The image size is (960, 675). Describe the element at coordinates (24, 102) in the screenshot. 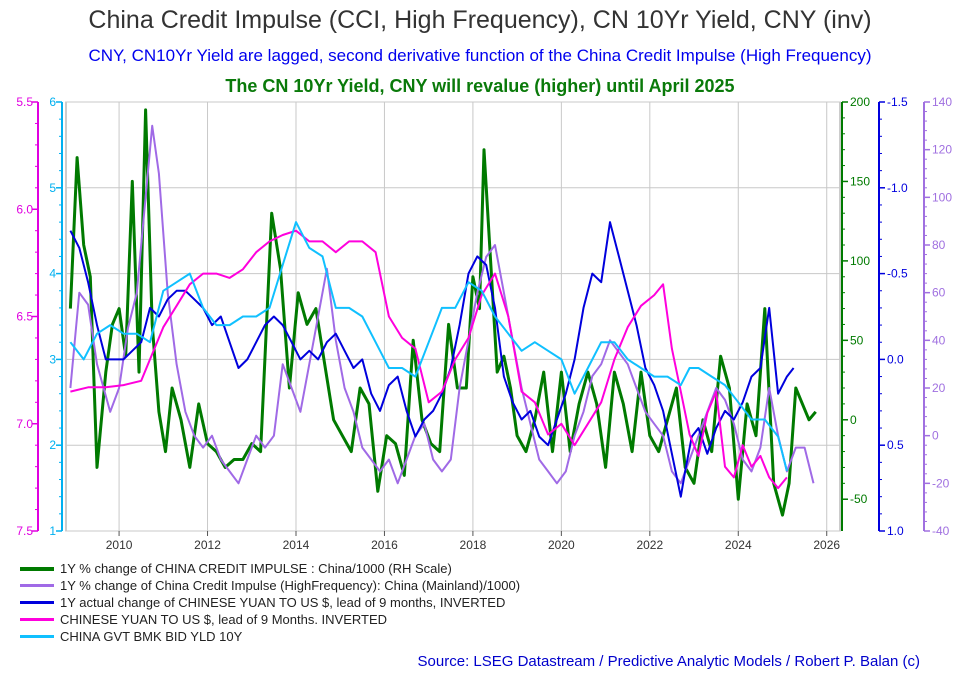

I see `y-tick-label-cny-left: 5.5` at that location.